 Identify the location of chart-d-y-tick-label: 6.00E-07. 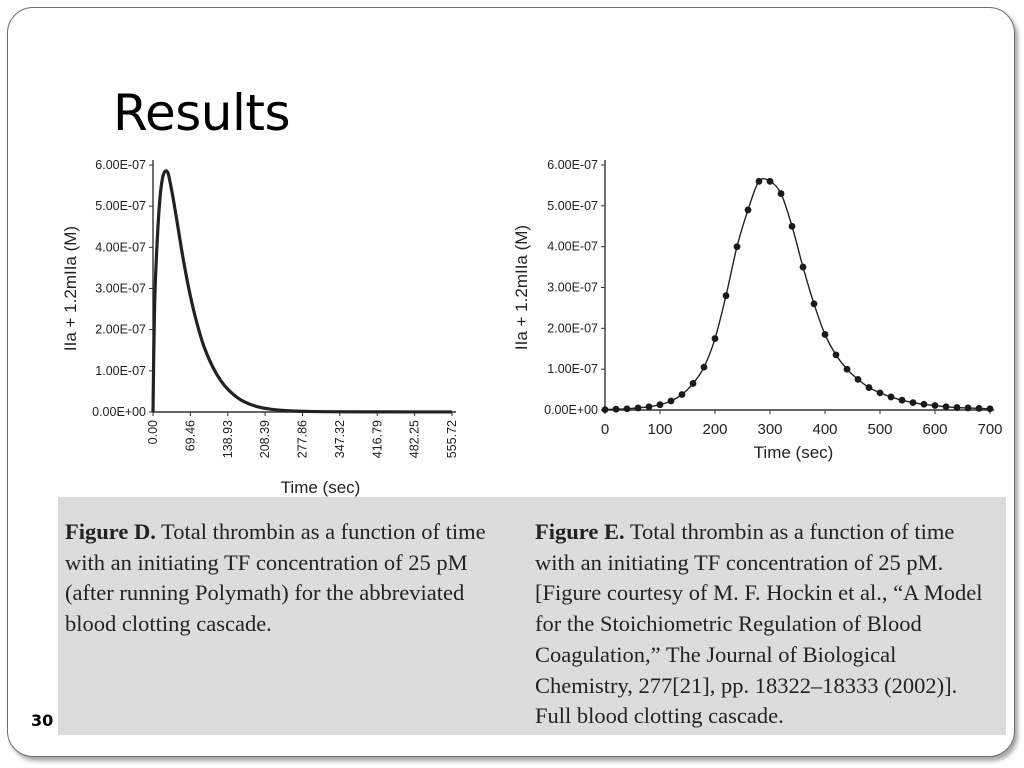
(120, 165).